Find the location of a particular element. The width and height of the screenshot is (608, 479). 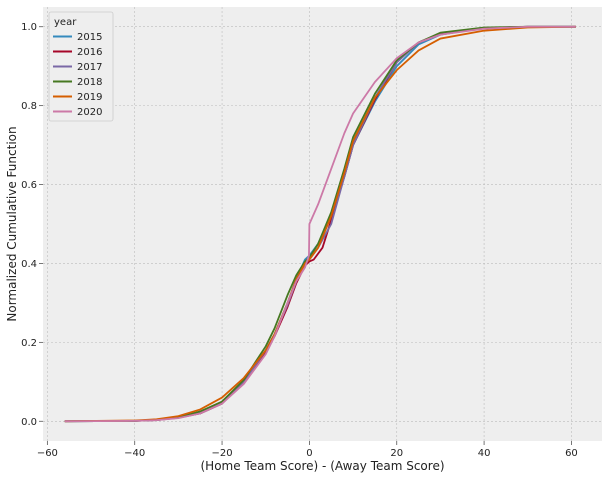

x-tick-label: −20 is located at coordinates (222, 453).